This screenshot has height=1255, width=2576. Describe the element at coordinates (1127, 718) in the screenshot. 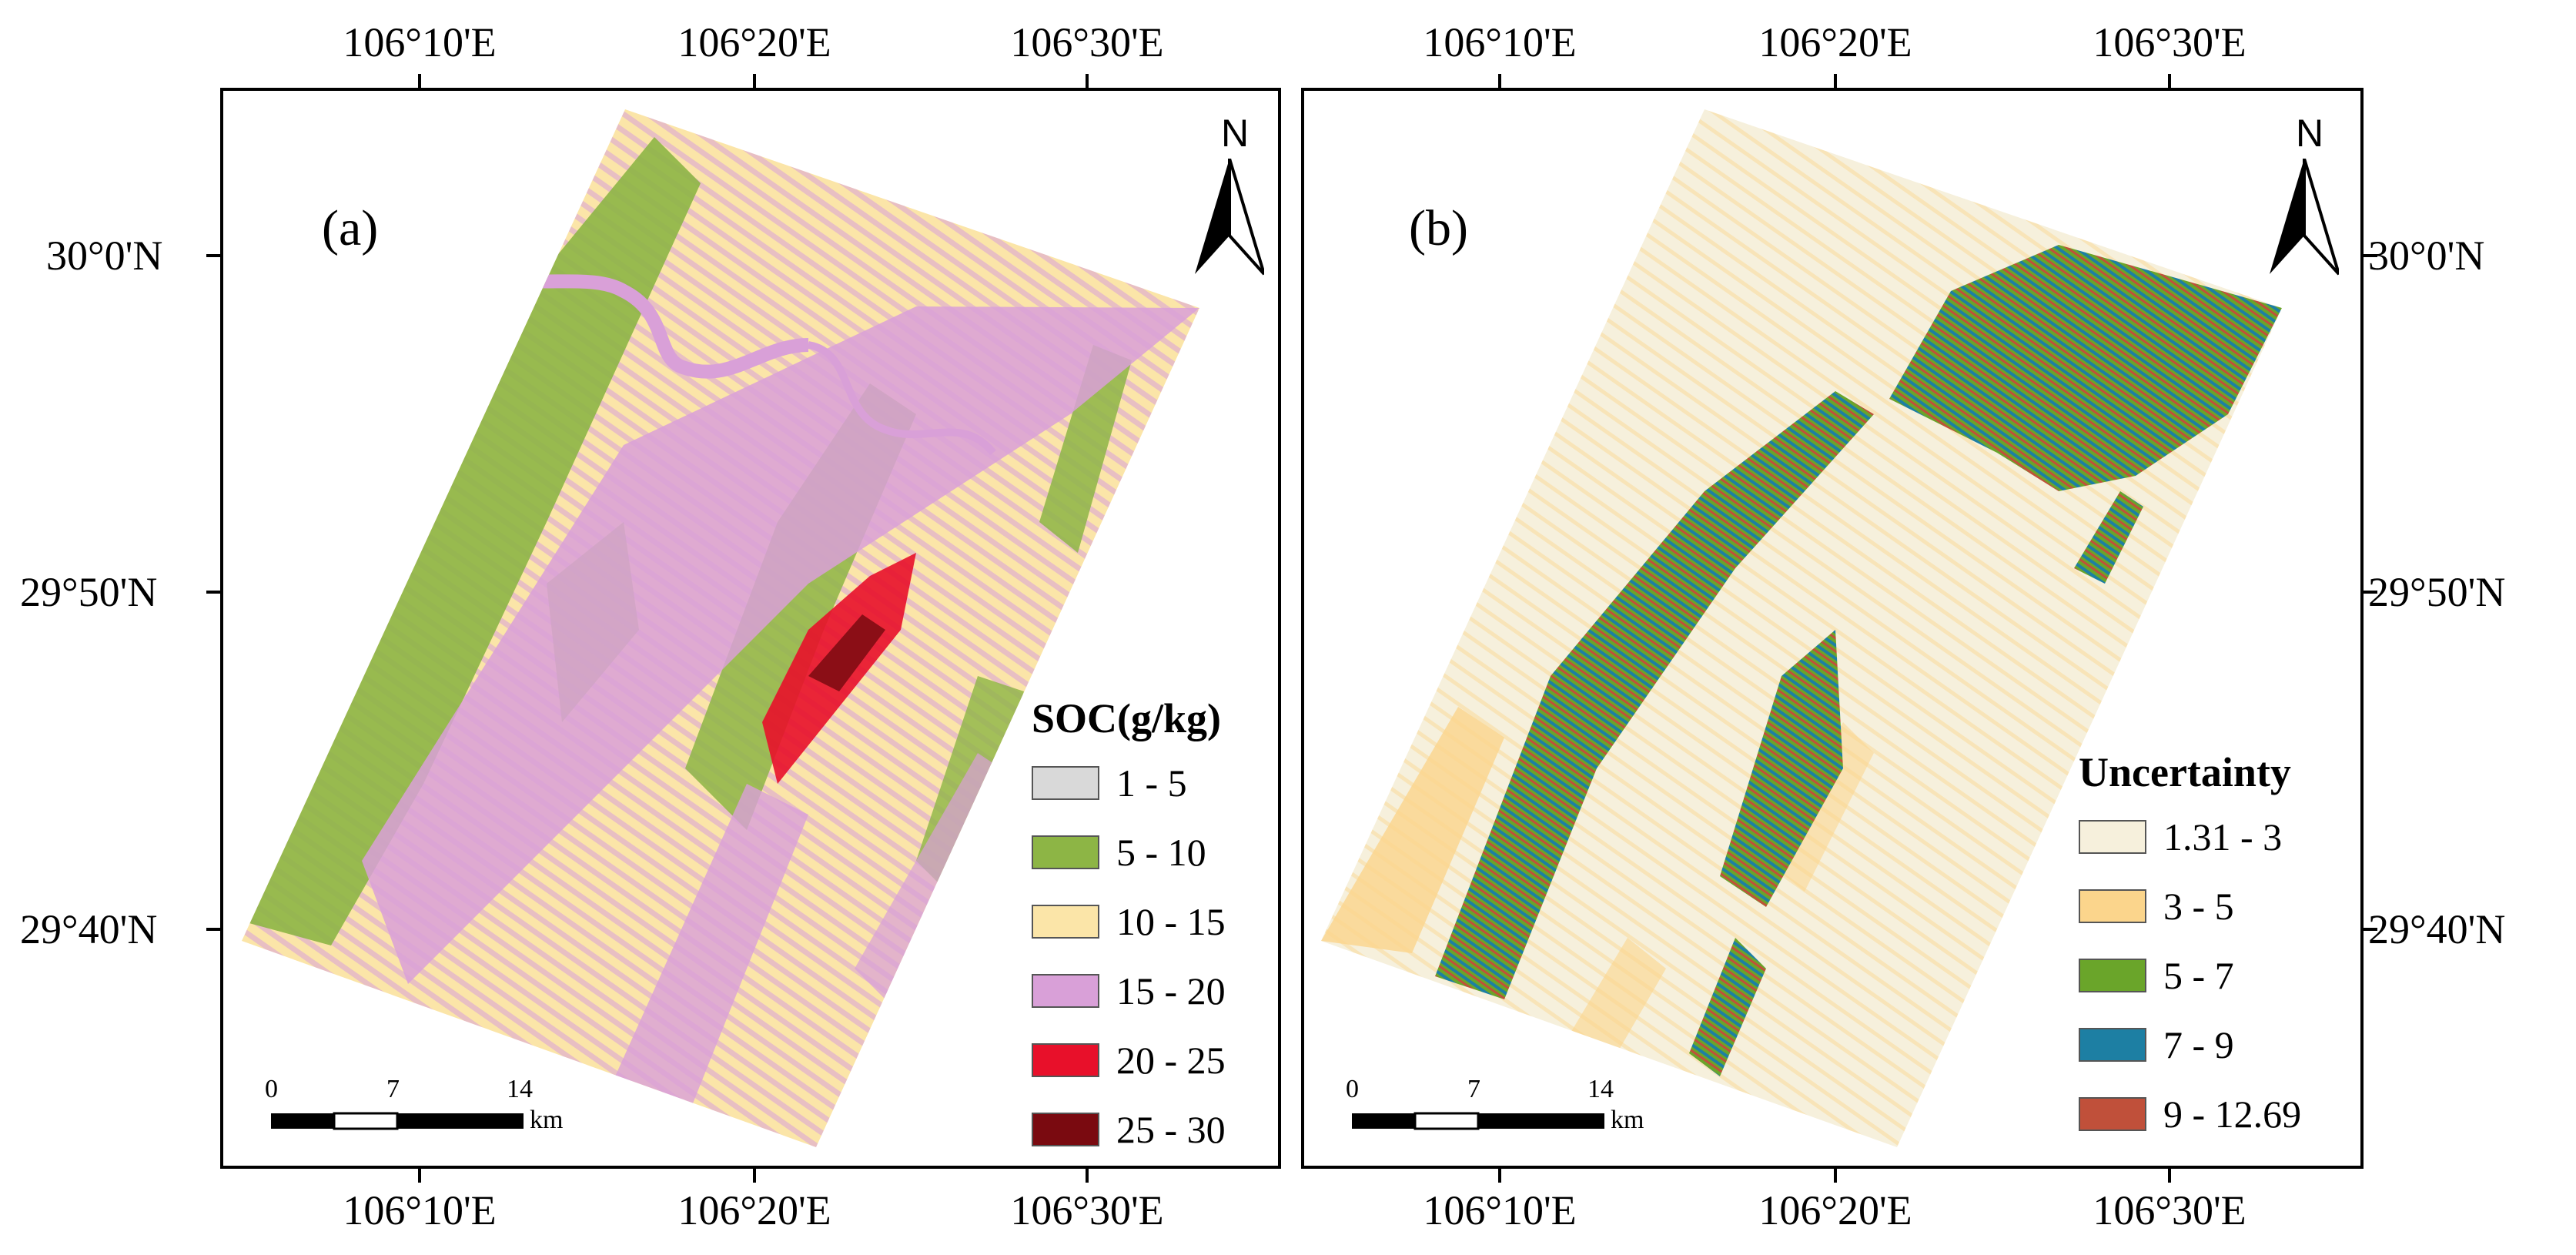

I see `legend-title-a: SOC(g/kg)` at that location.